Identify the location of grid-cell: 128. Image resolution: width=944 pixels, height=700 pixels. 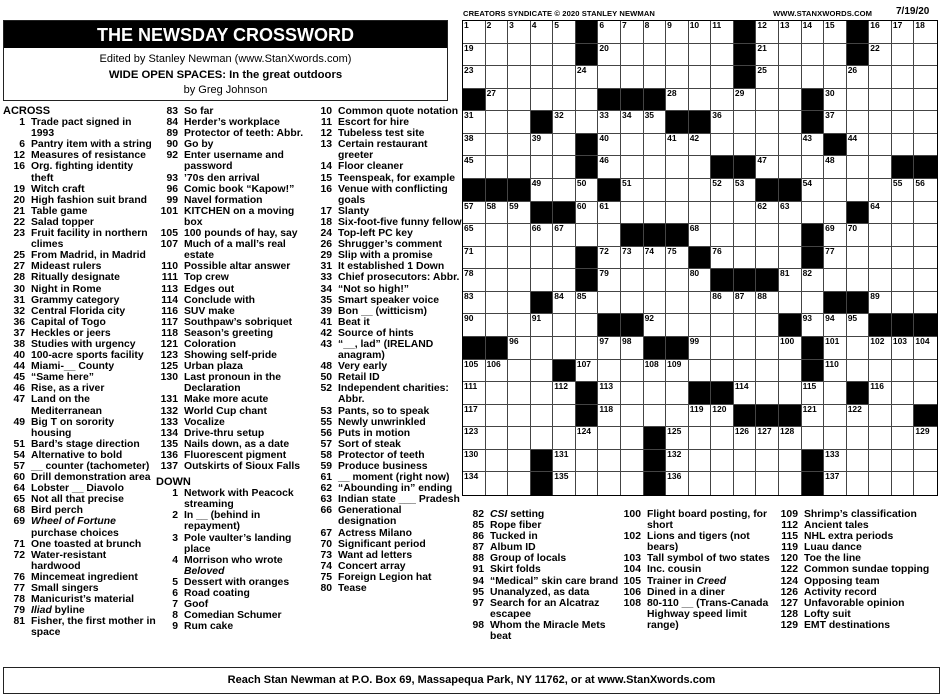
(790, 438).